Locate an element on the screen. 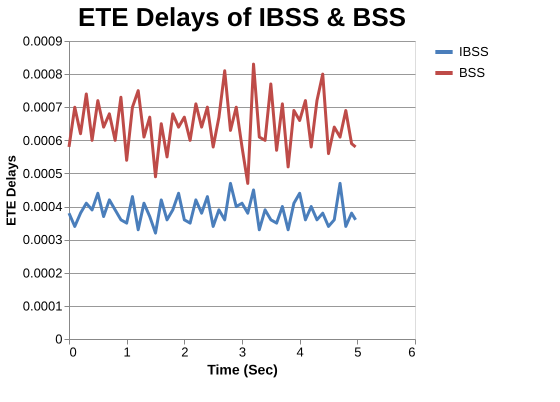 The width and height of the screenshot is (560, 402). y-tick-label: 0.0005 is located at coordinates (42, 173).